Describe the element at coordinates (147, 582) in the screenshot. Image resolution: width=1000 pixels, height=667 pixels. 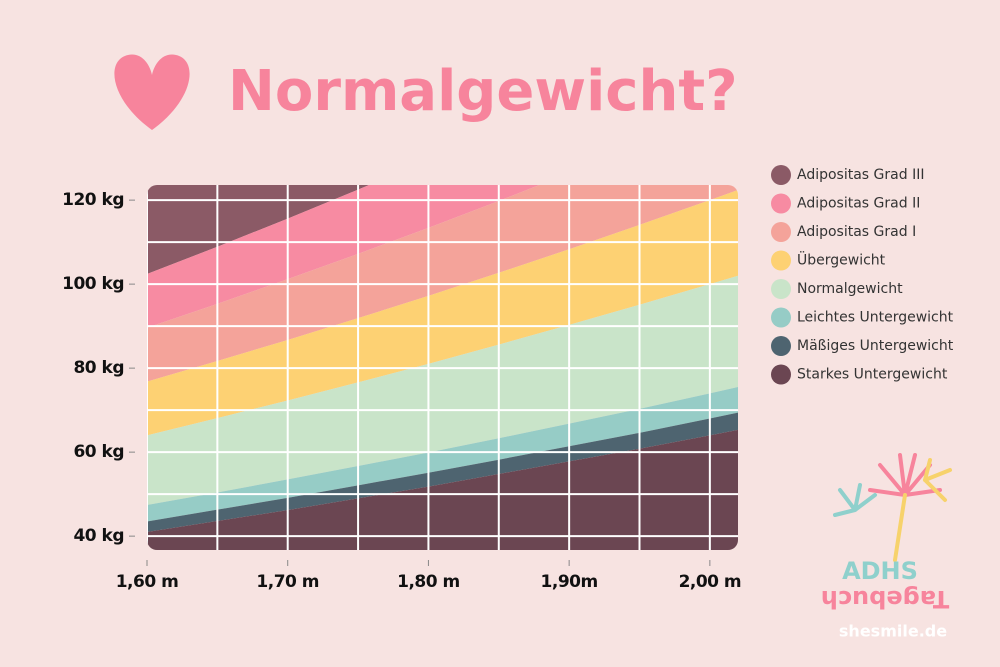
I see `x-tick-label: 1,60 m` at that location.